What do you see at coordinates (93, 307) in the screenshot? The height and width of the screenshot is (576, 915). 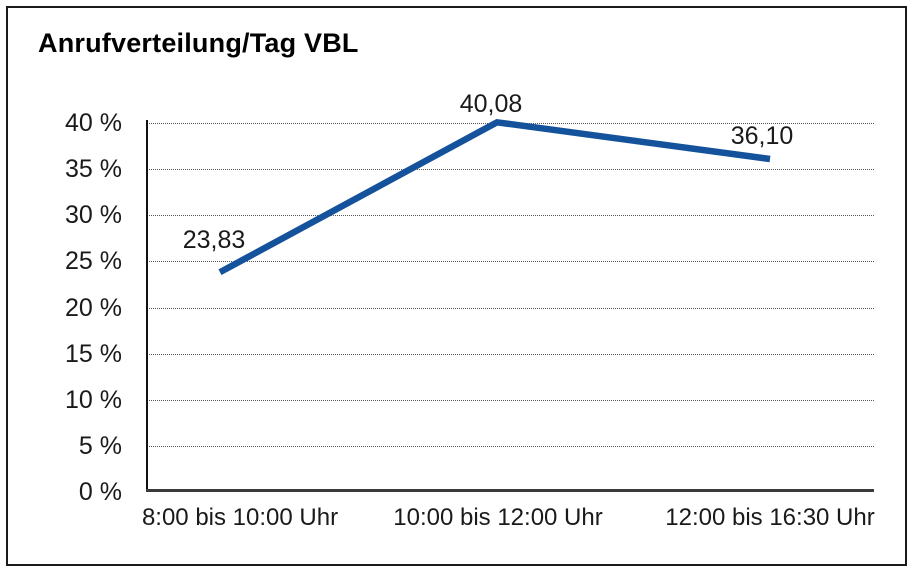 I see `y-tick-label-20: 20 %` at bounding box center [93, 307].